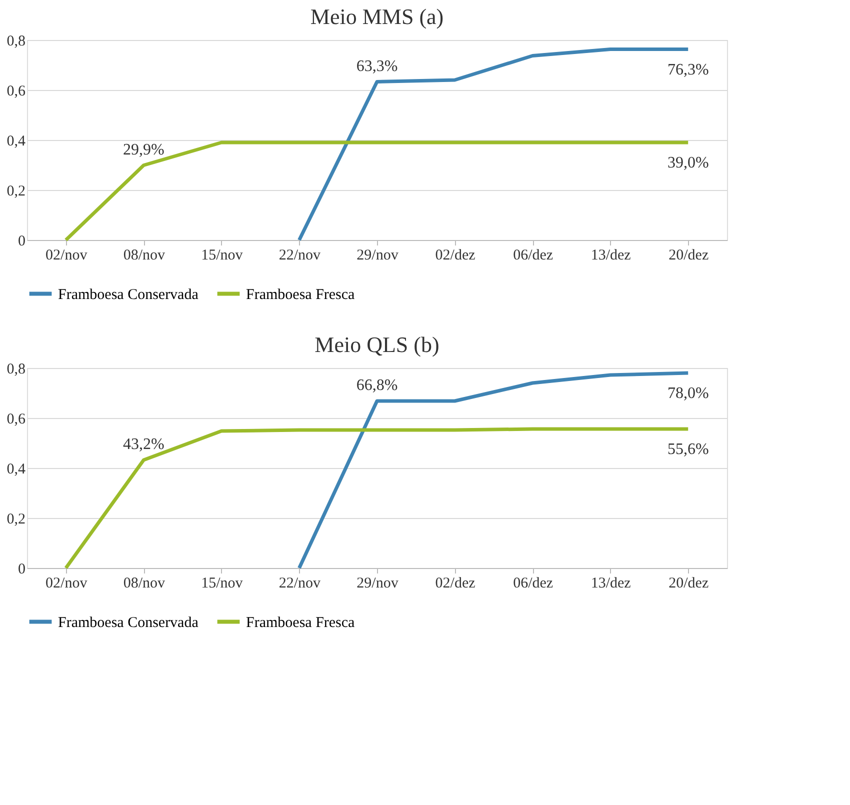 The height and width of the screenshot is (805, 850). What do you see at coordinates (688, 393) in the screenshot?
I see `data-label: 78,0%` at bounding box center [688, 393].